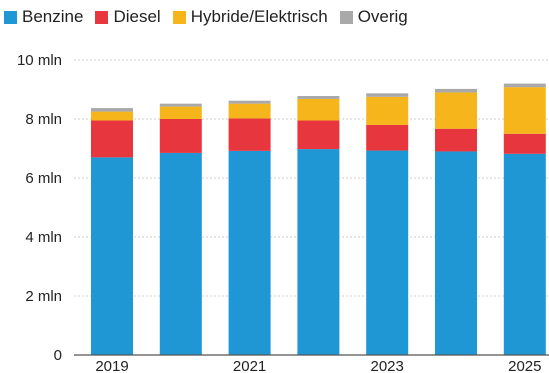 This screenshot has width=549, height=373. Describe the element at coordinates (53, 16) in the screenshot. I see `legend-label-benzine: Benzine` at that location.